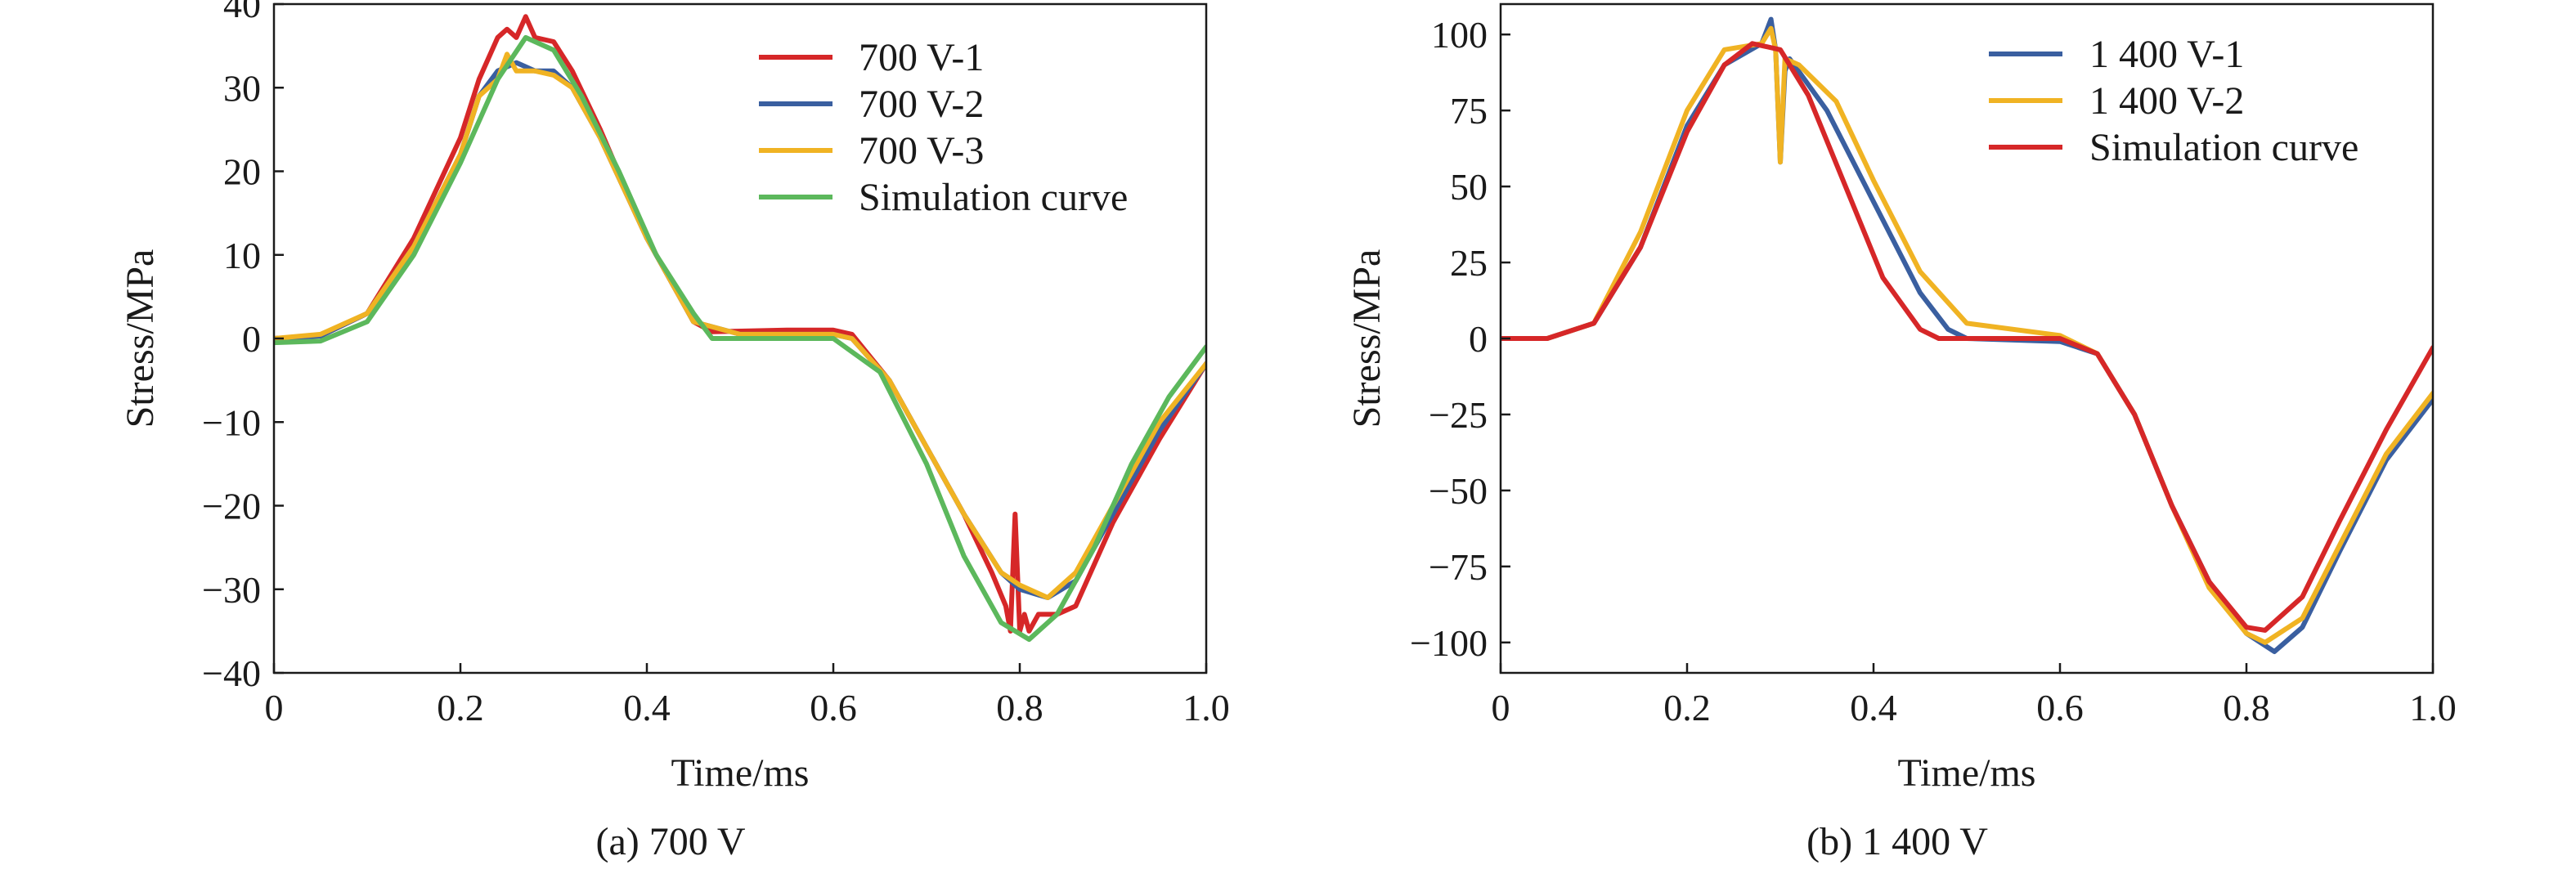 This screenshot has width=2576, height=874. What do you see at coordinates (1469, 263) in the screenshot?
I see `y-tick-label: 25` at bounding box center [1469, 263].